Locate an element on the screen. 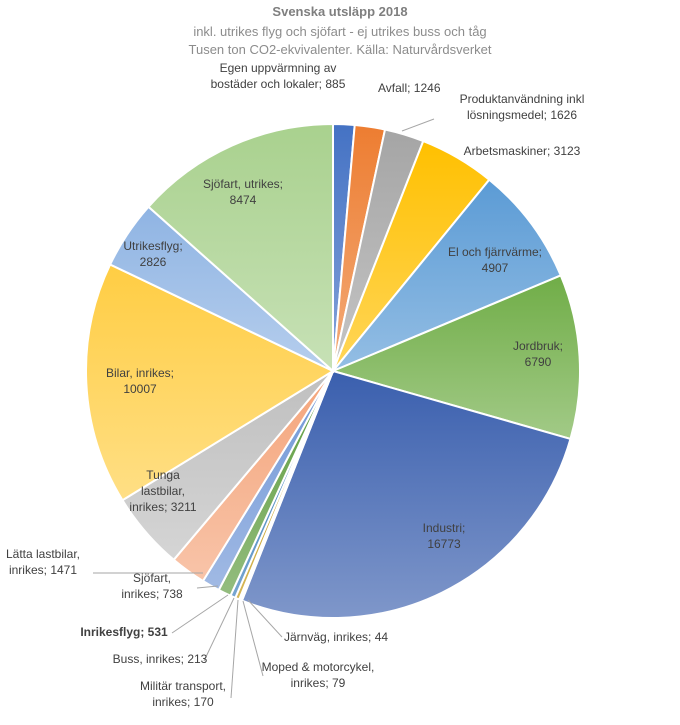 The width and height of the screenshot is (680, 725). data-label-10-line-2: inrikes; 170 is located at coordinates (183, 702).